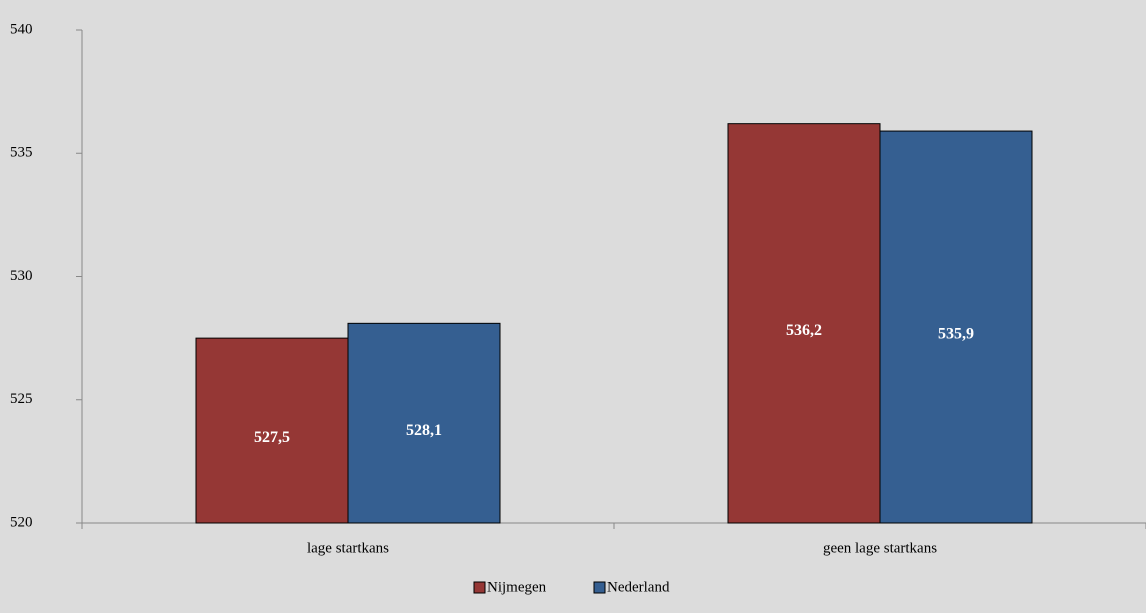  What do you see at coordinates (804, 330) in the screenshot?
I see `value-label: 536,2` at bounding box center [804, 330].